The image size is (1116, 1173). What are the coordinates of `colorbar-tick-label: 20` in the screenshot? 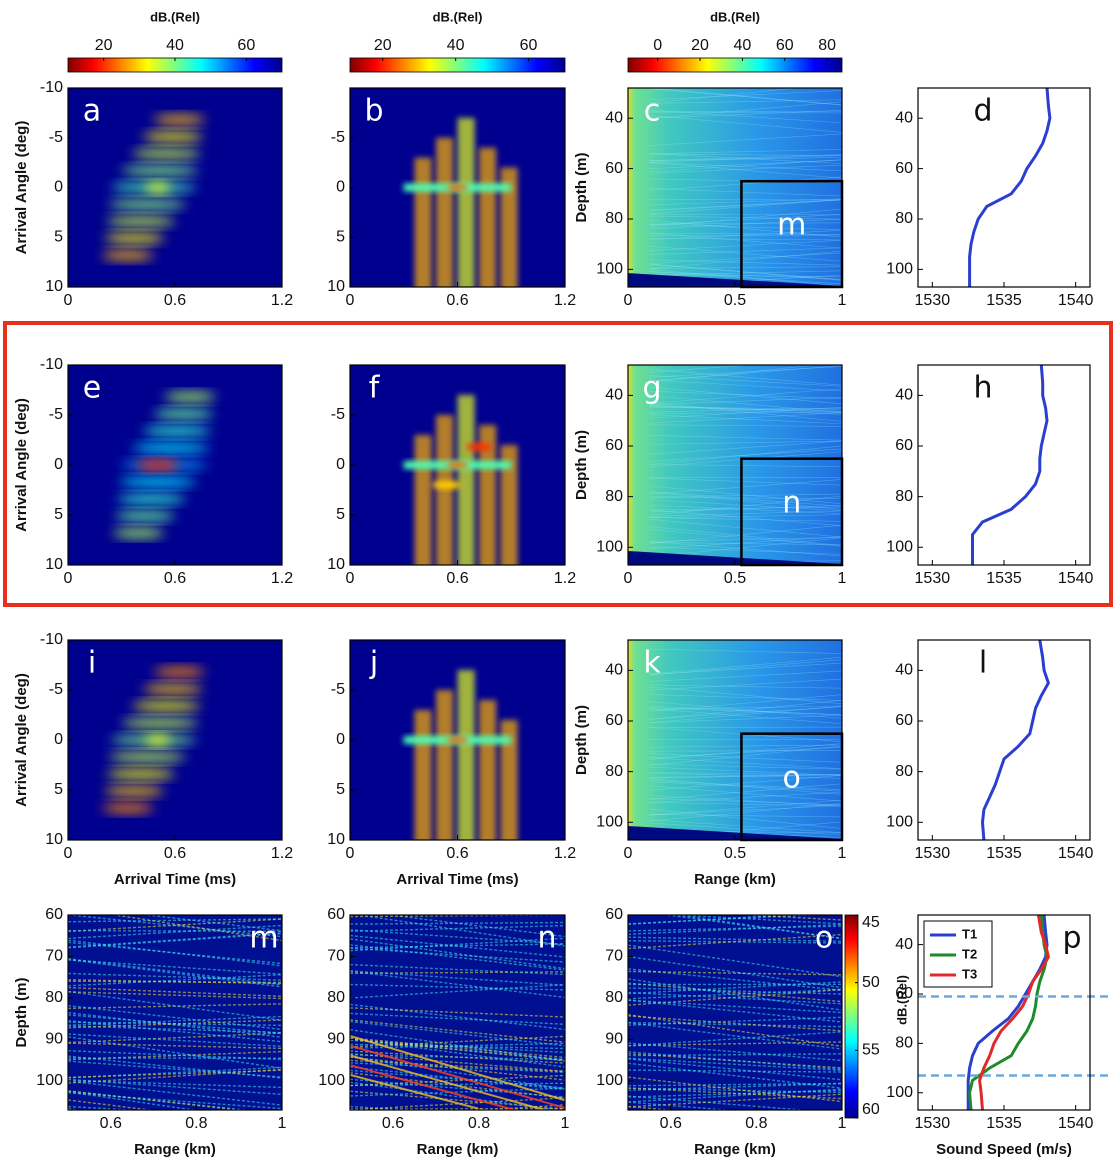 It's located at (383, 45).